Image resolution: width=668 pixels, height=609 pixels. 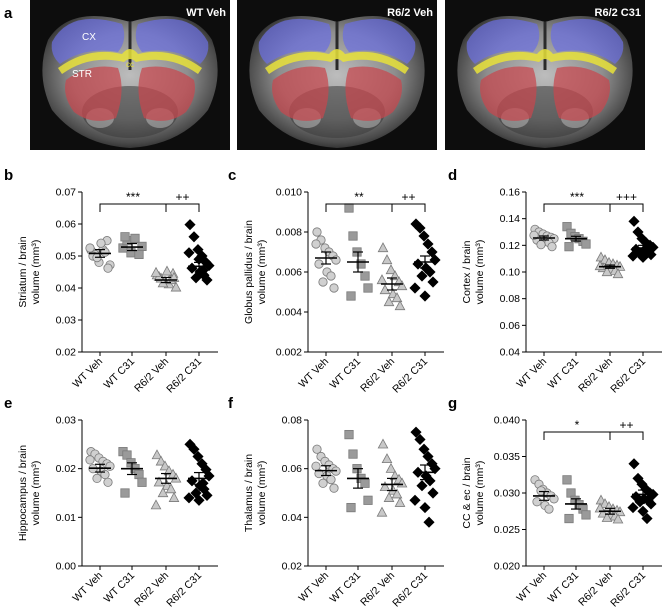 What do you see at coordinates (66, 193) in the screenshot?
I see `y-tick-label: 0.07` at bounding box center [66, 193].